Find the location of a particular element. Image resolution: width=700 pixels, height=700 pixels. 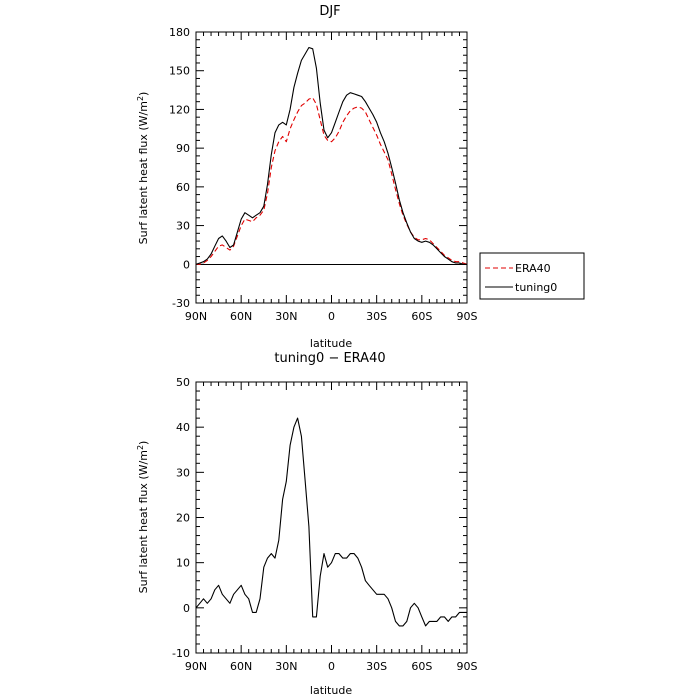

chart-top-y-tick-label: 180 is located at coordinates (179, 32).